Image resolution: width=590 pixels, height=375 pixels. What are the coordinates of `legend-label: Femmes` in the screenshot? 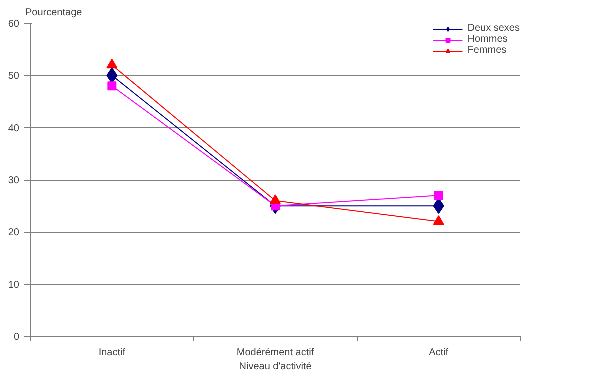 It's located at (487, 50).